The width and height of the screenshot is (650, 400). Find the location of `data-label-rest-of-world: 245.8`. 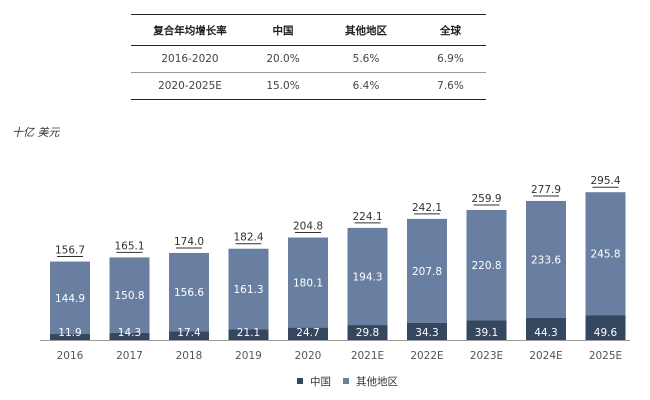

data-label-rest-of-world: 245.8 is located at coordinates (605, 255).